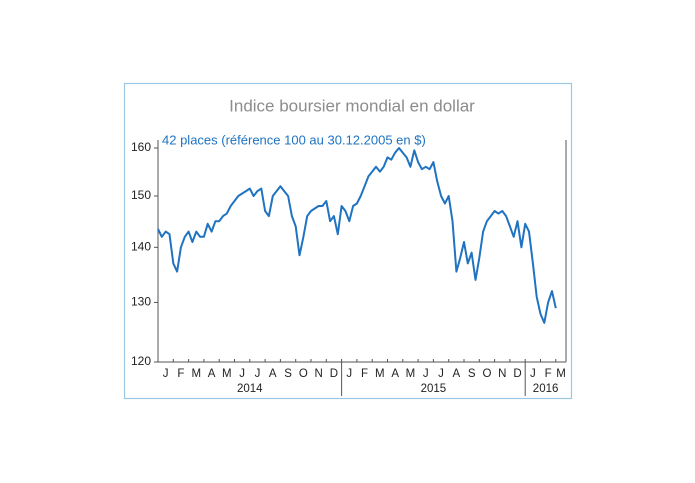  I want to click on y-tick-label: 140, so click(141, 247).